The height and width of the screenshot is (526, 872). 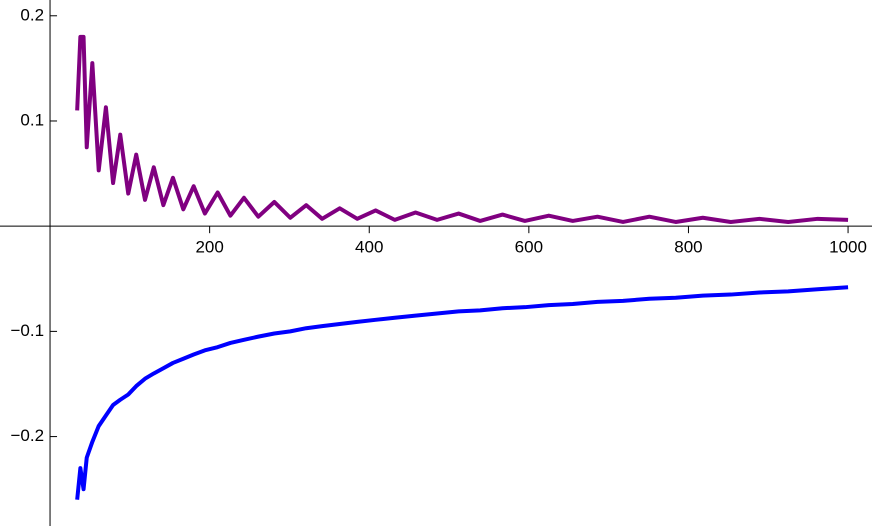 What do you see at coordinates (27, 435) in the screenshot?
I see `y-tick-label: −0.2` at bounding box center [27, 435].